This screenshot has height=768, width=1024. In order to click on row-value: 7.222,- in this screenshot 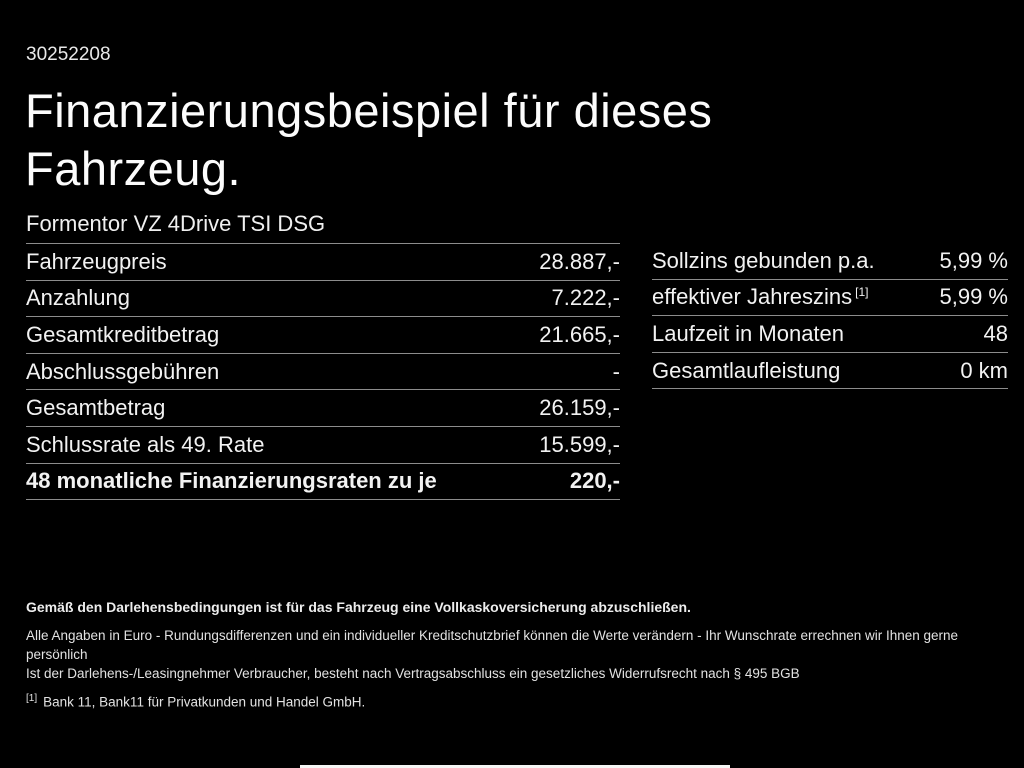, I will do `click(586, 298)`.